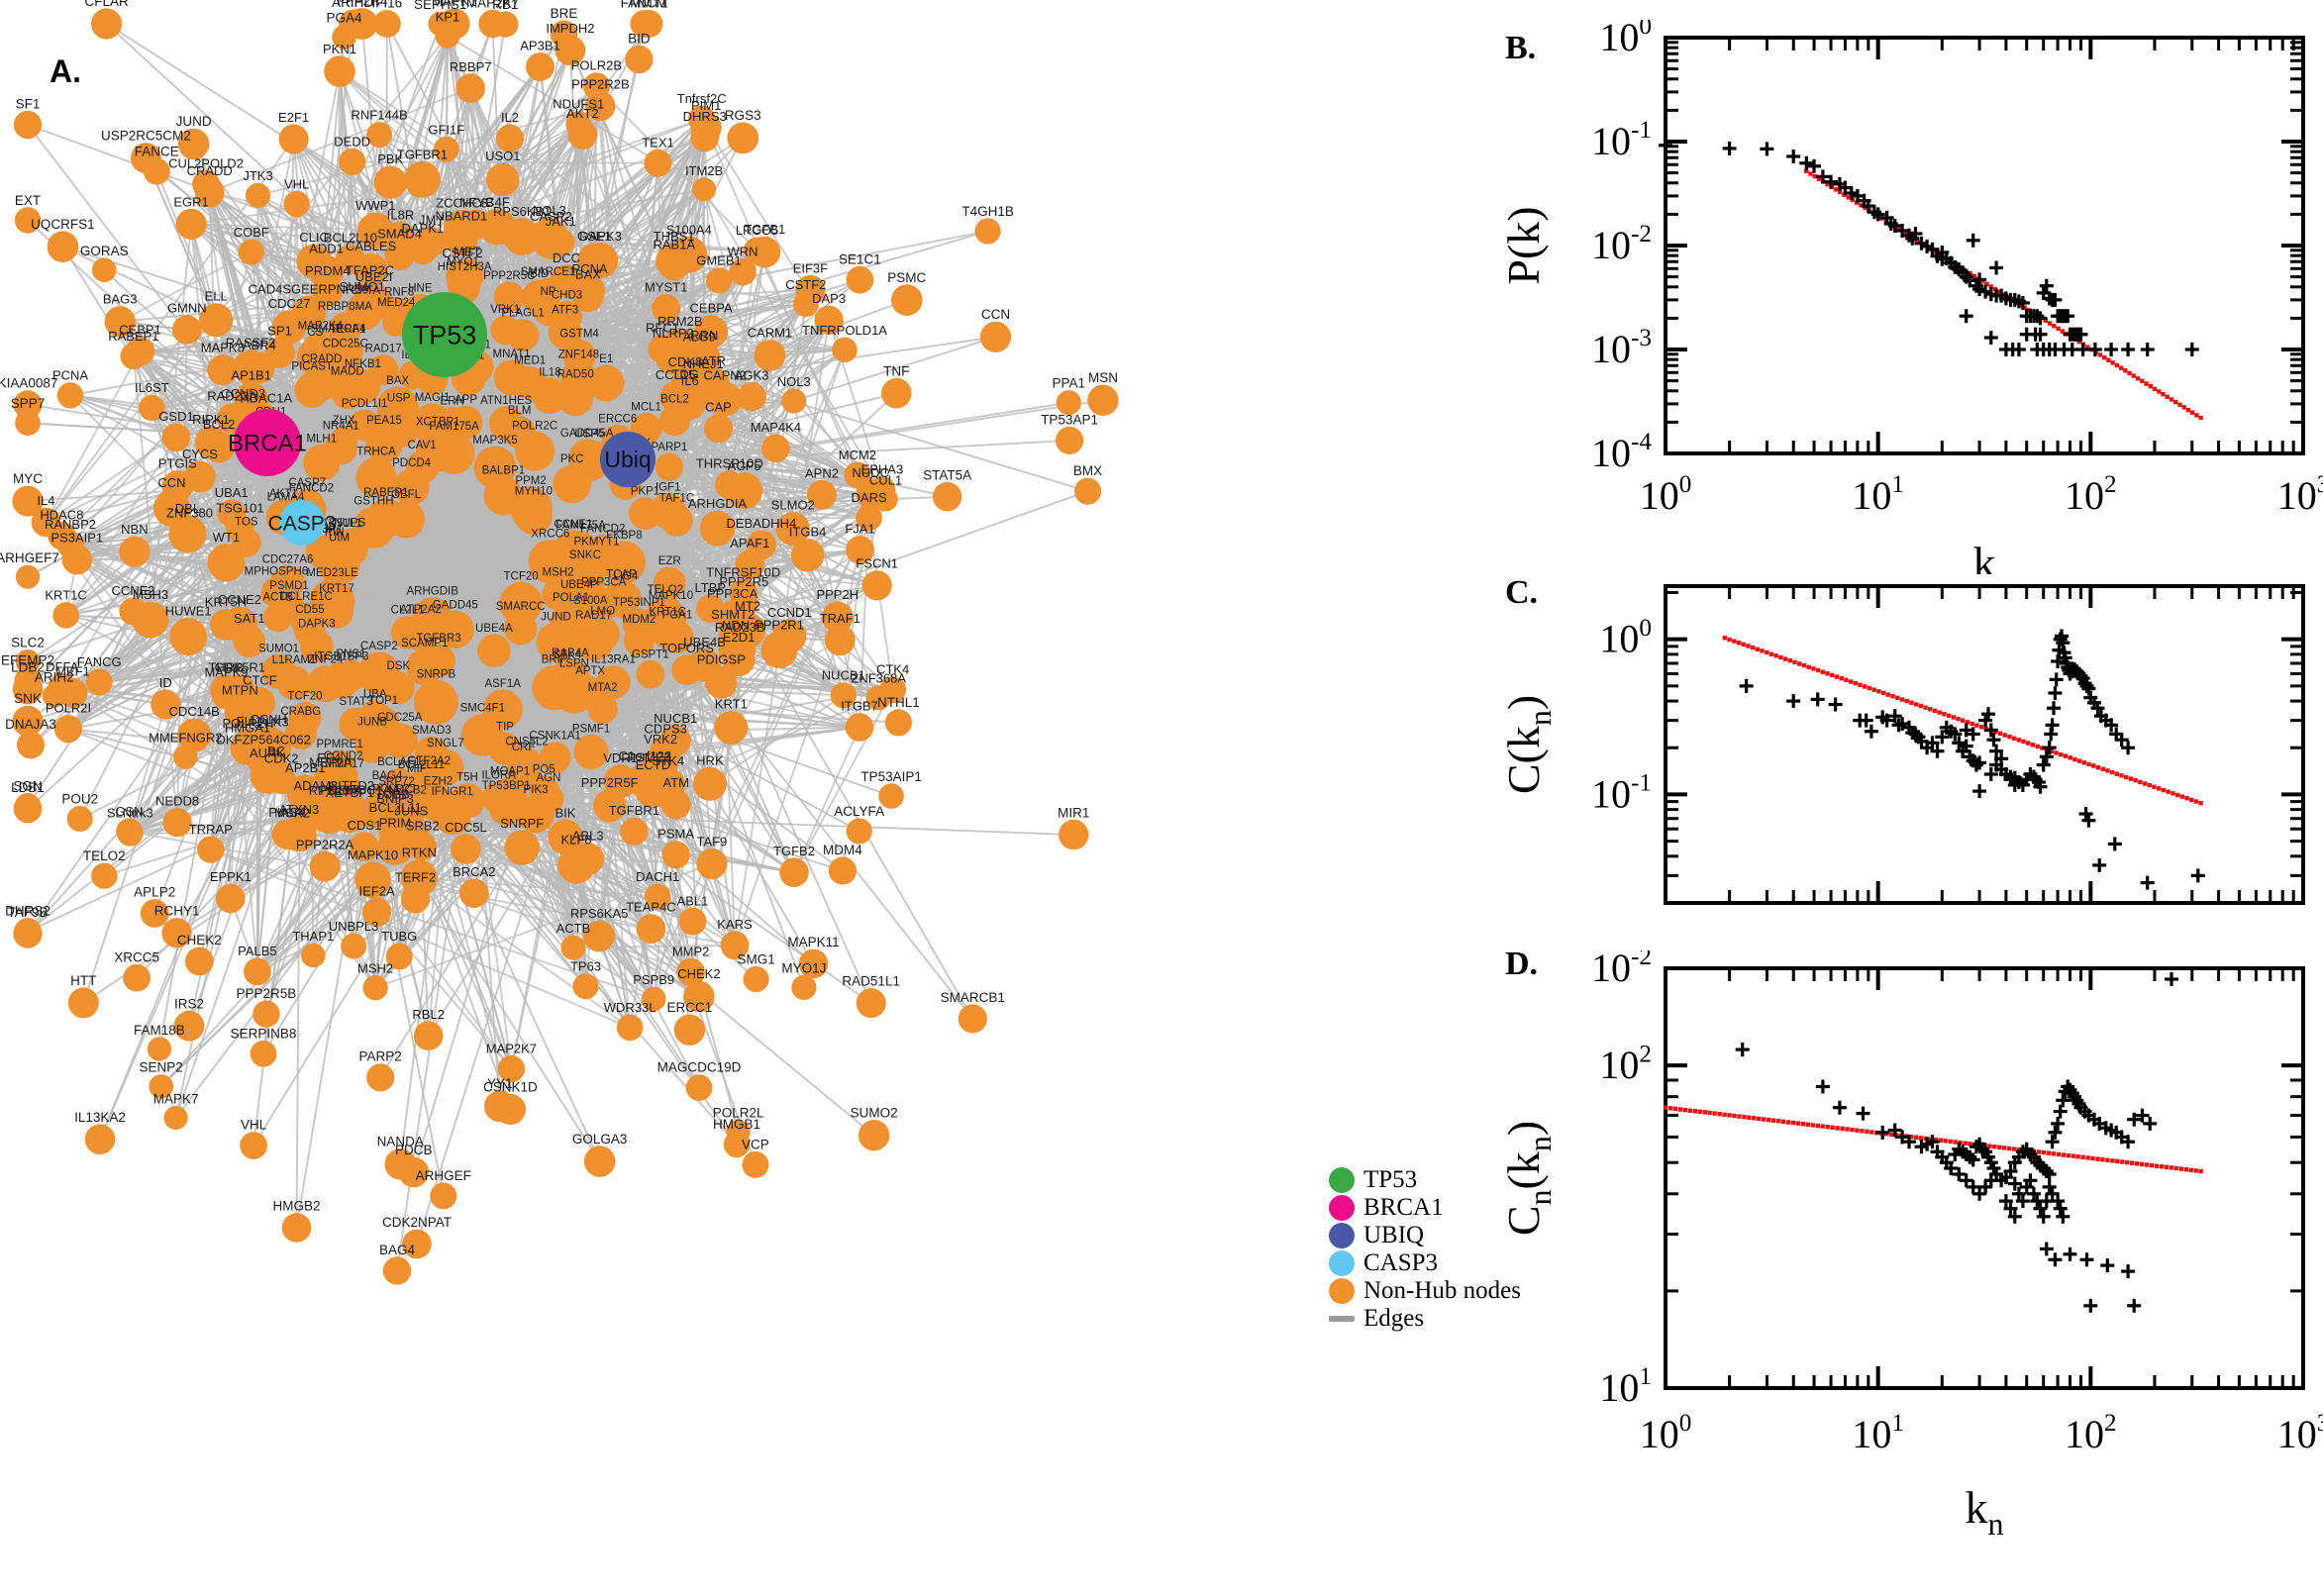 The image size is (2323, 1596). I want to click on hub-node-casp3, so click(302, 523).